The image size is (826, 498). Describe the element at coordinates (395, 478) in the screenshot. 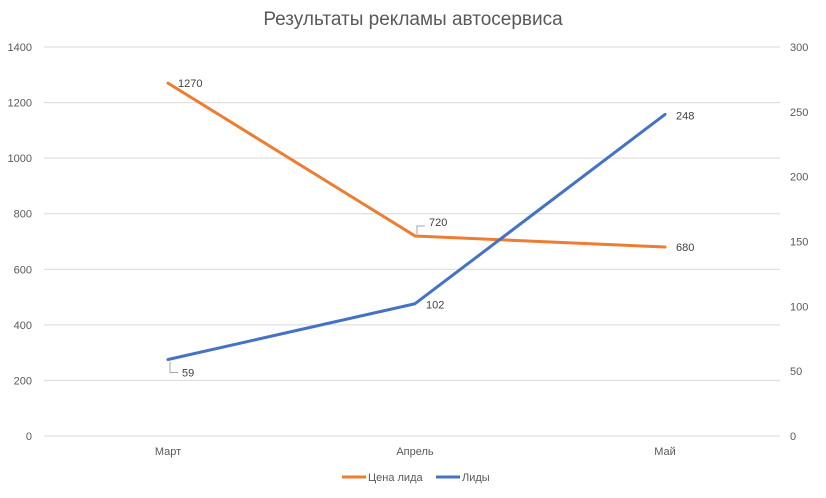

I see `legend-label: Цена лида` at that location.